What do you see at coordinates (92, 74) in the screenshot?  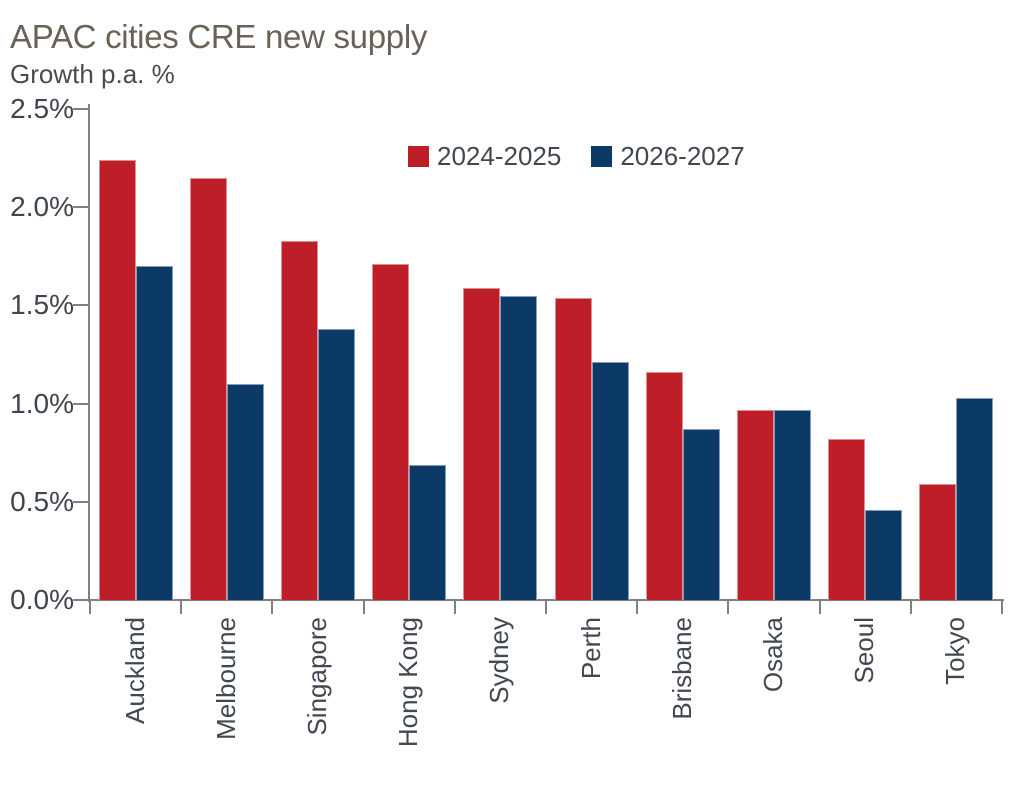 I see `y-axis-unit-label: Growth p.a. %` at bounding box center [92, 74].